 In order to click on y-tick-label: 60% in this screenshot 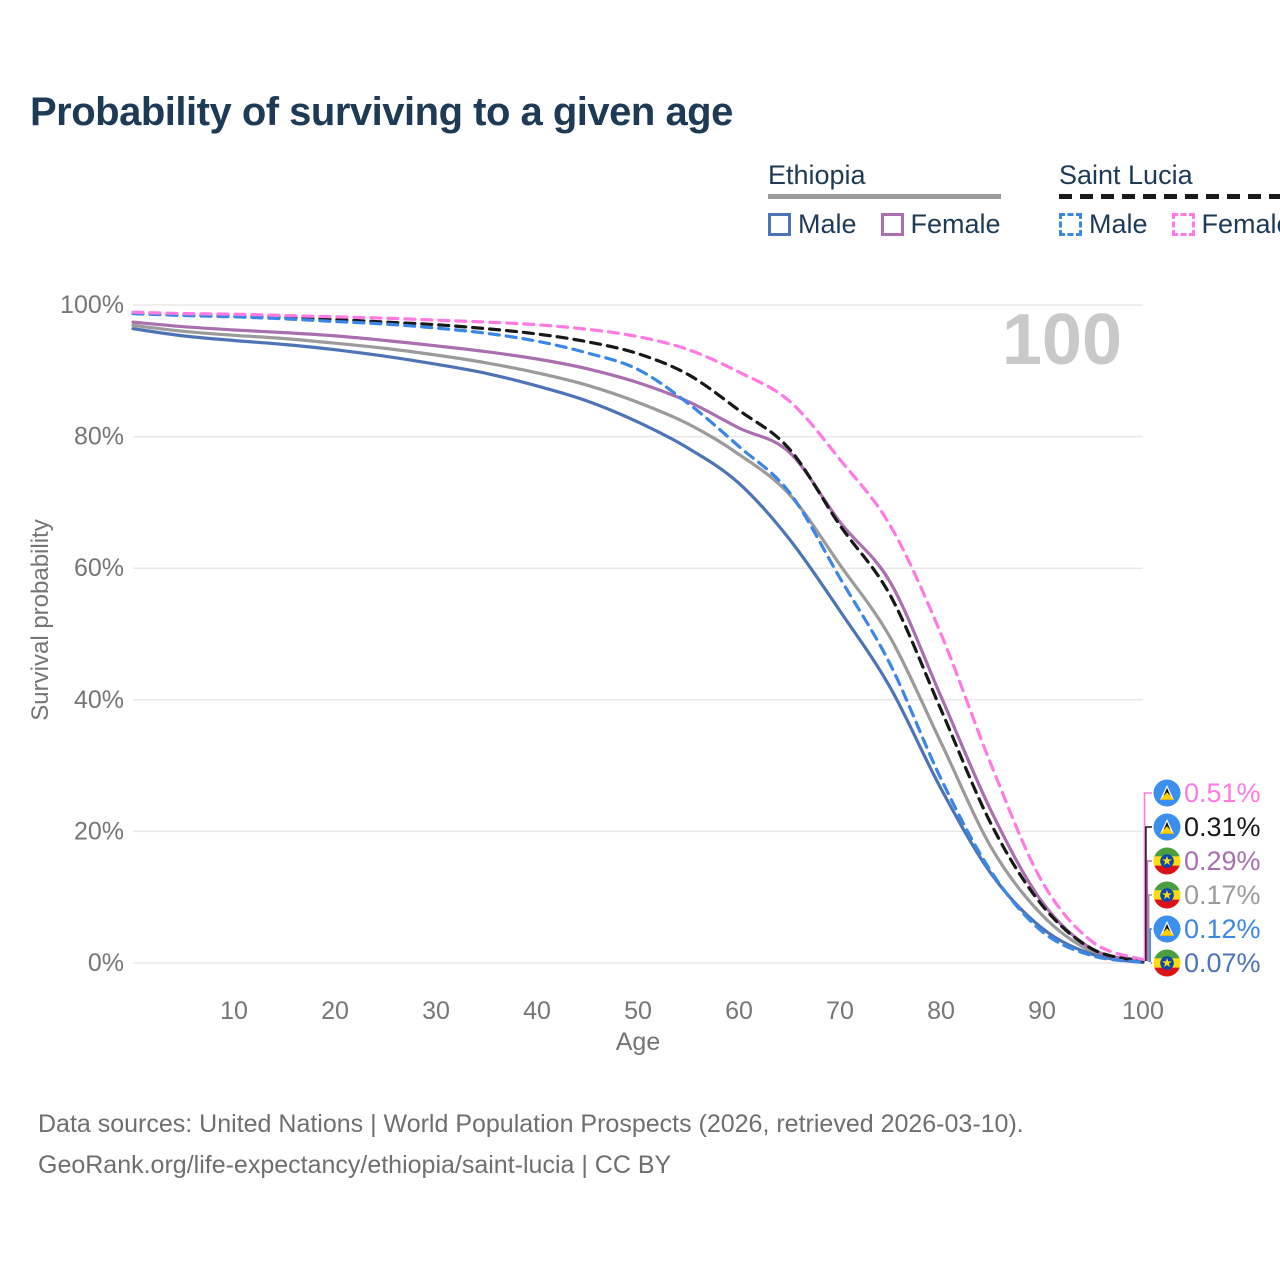, I will do `click(99, 568)`.